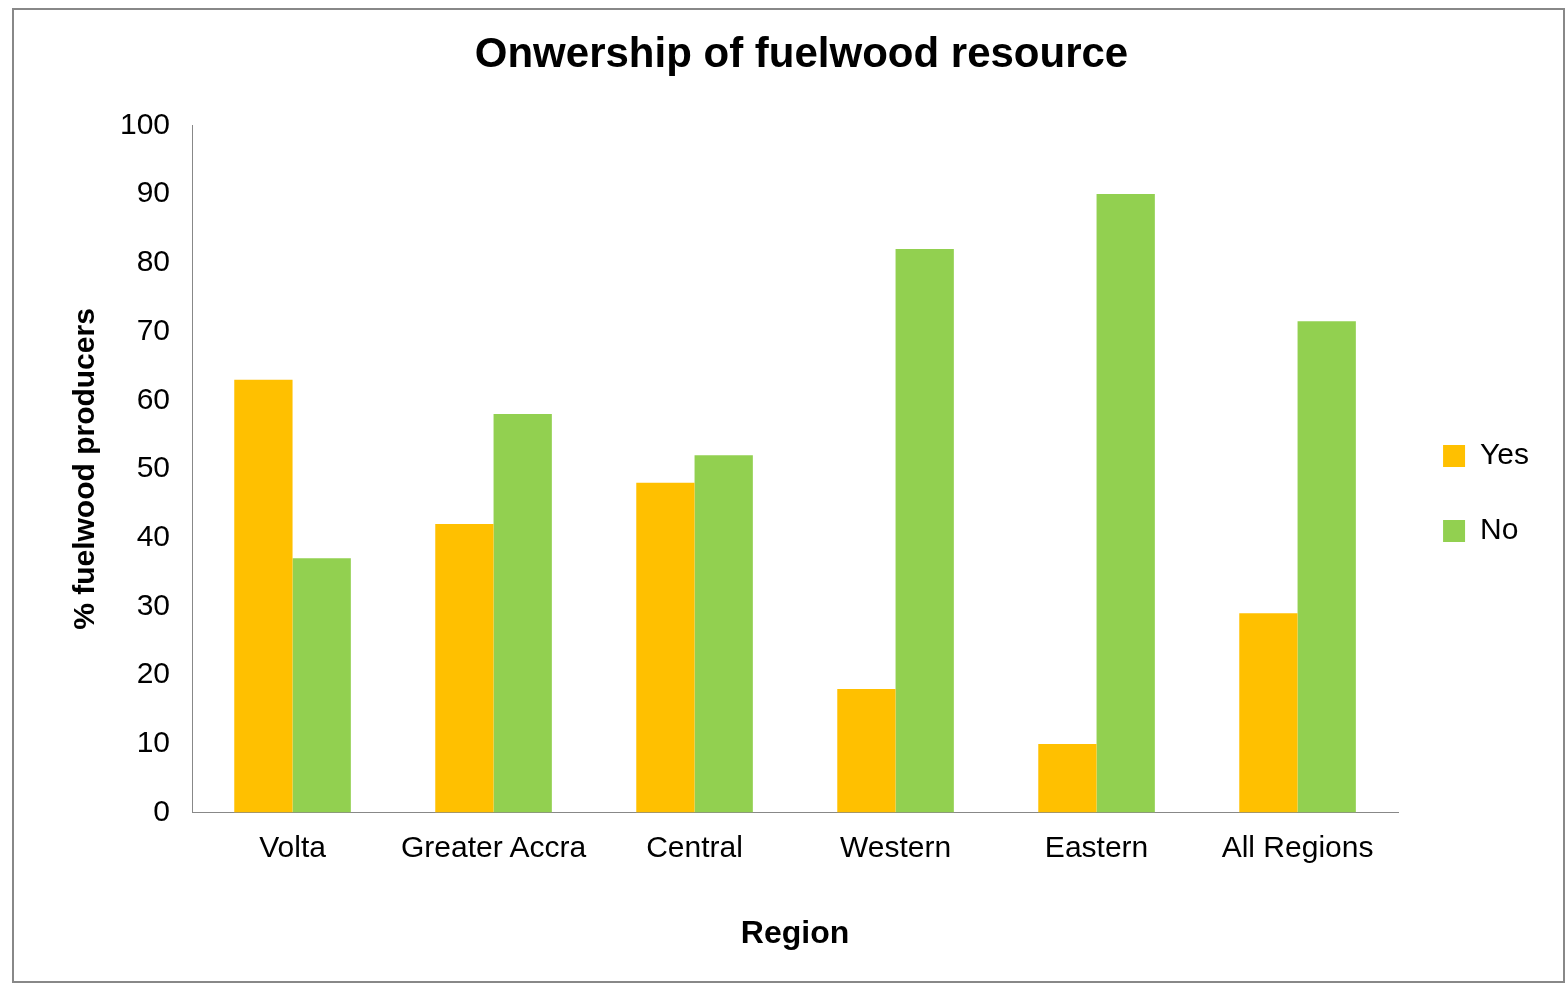 This screenshot has width=1567, height=985. What do you see at coordinates (145, 123) in the screenshot?
I see `y-tick-label: 100` at bounding box center [145, 123].